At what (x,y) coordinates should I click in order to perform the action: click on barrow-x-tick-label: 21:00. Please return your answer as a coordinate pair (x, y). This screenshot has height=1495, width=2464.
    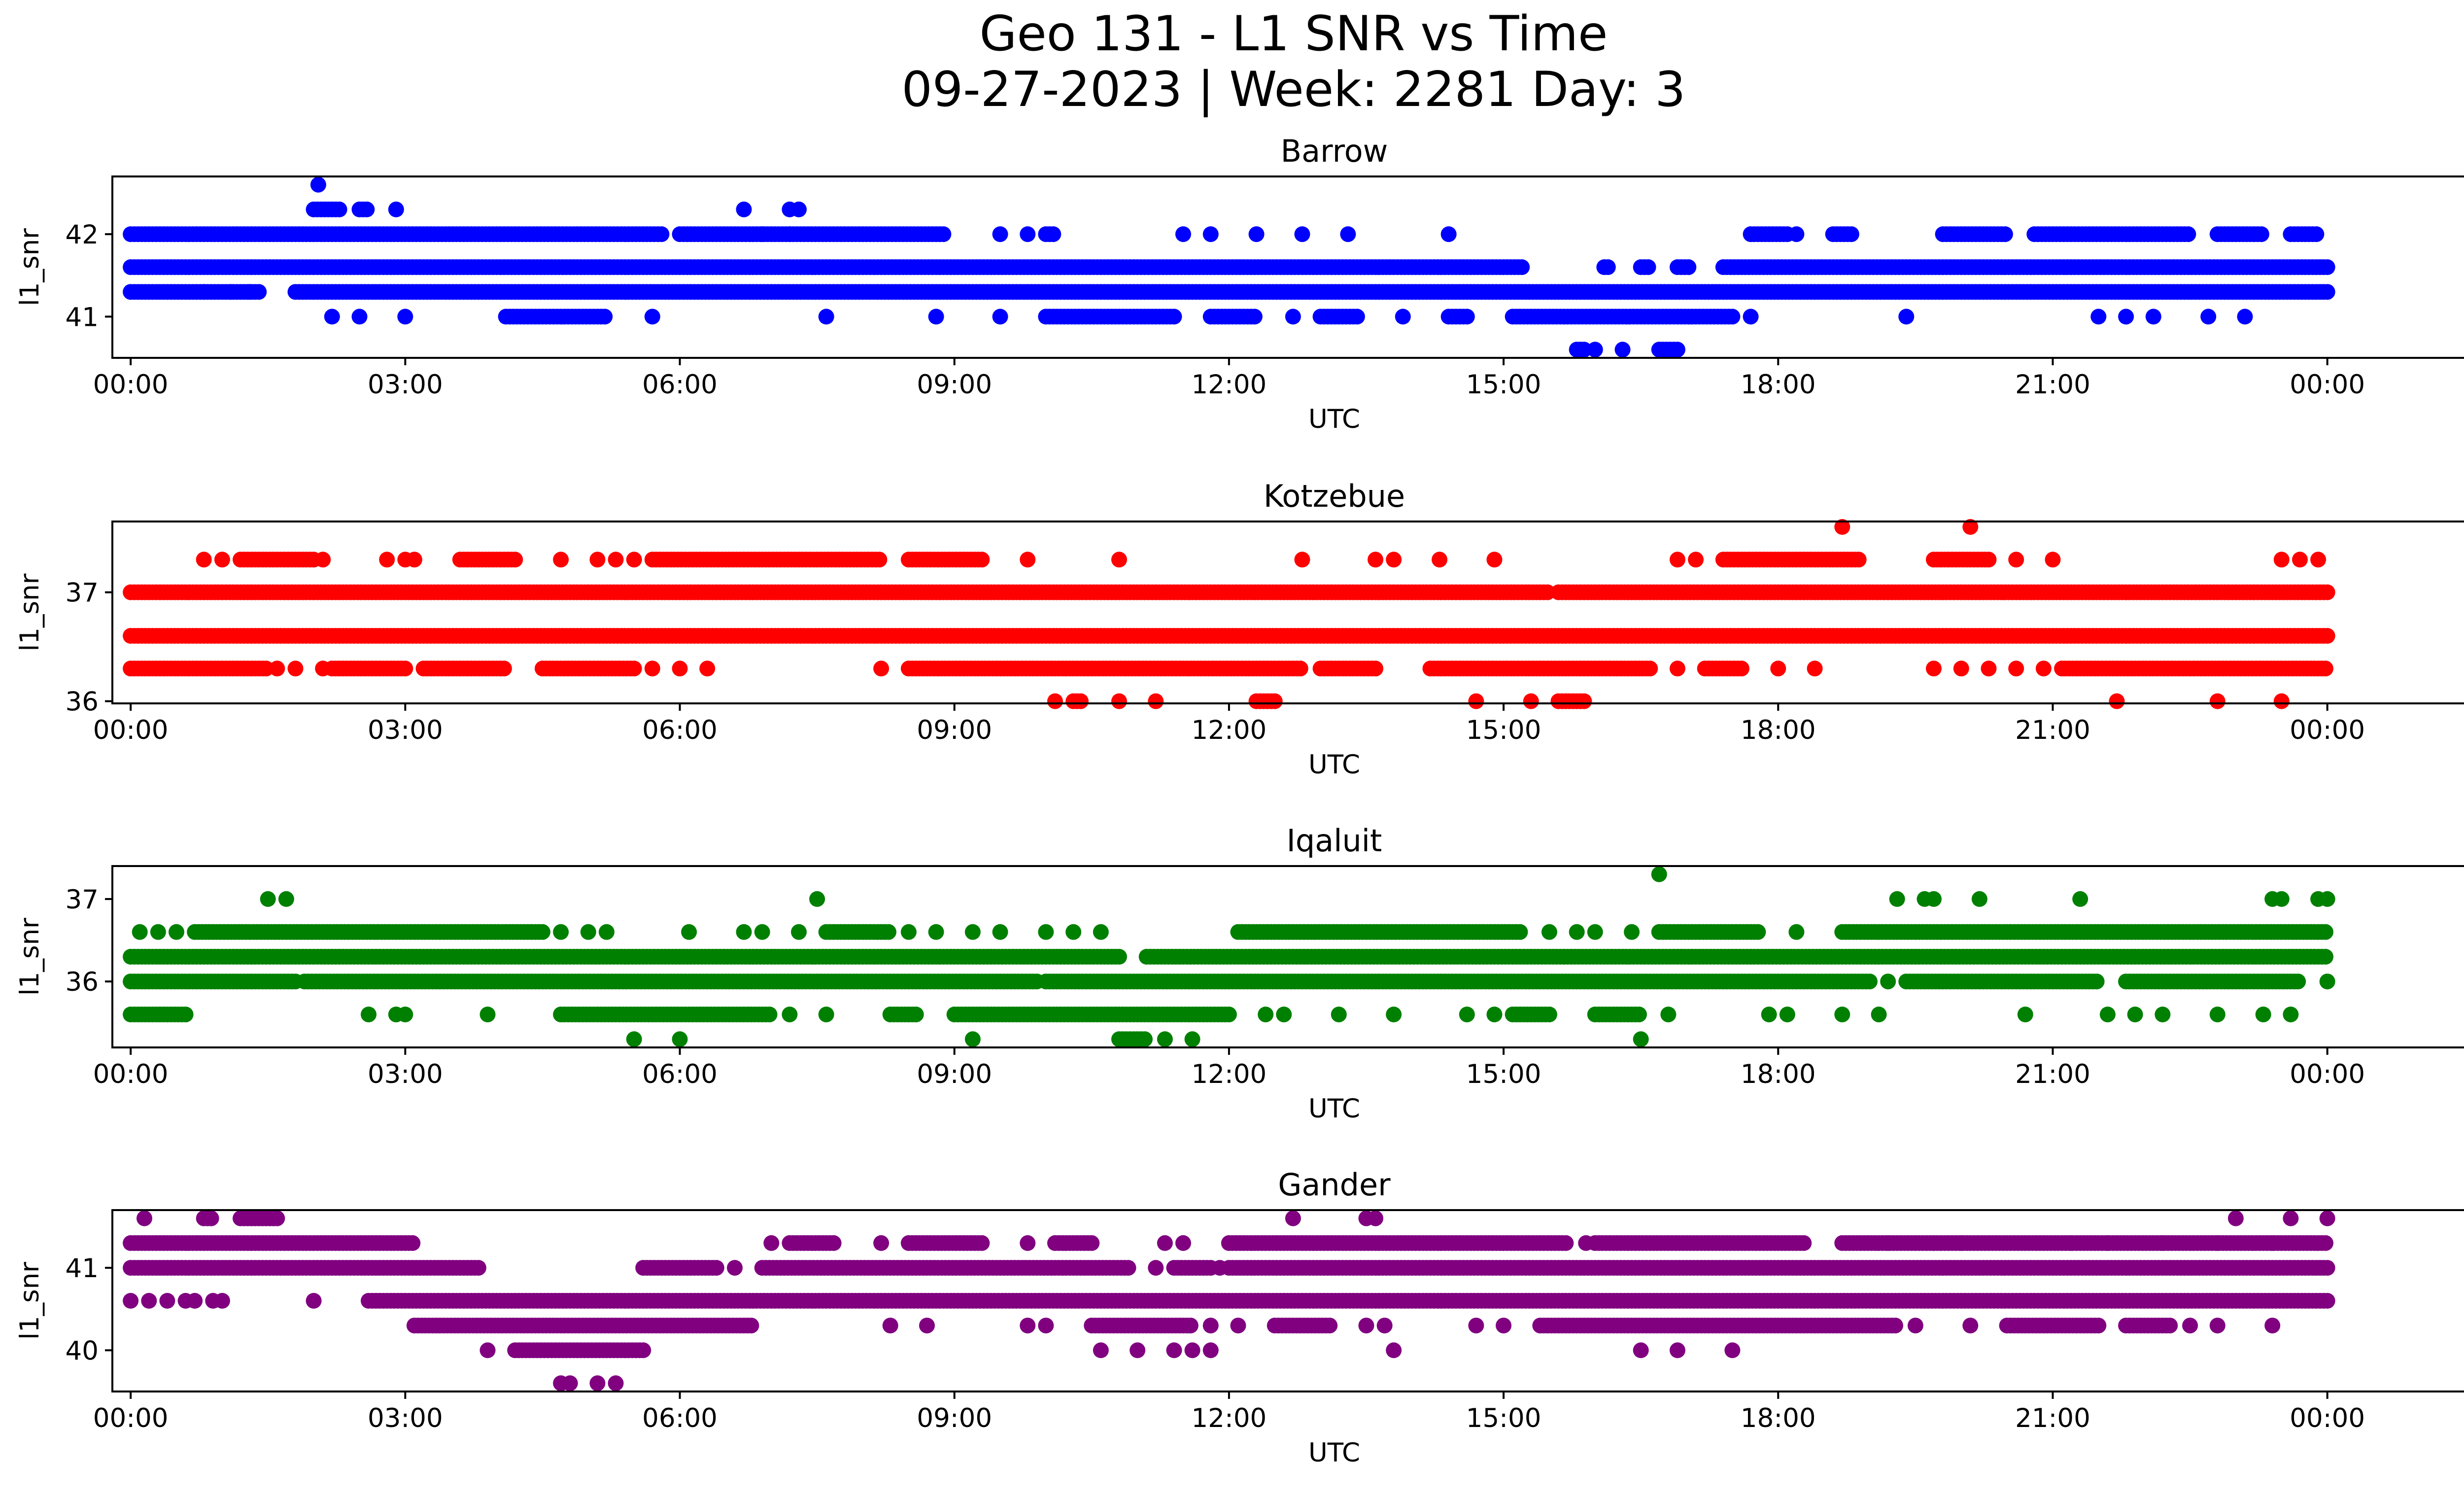
    Looking at the image, I should click on (2052, 385).